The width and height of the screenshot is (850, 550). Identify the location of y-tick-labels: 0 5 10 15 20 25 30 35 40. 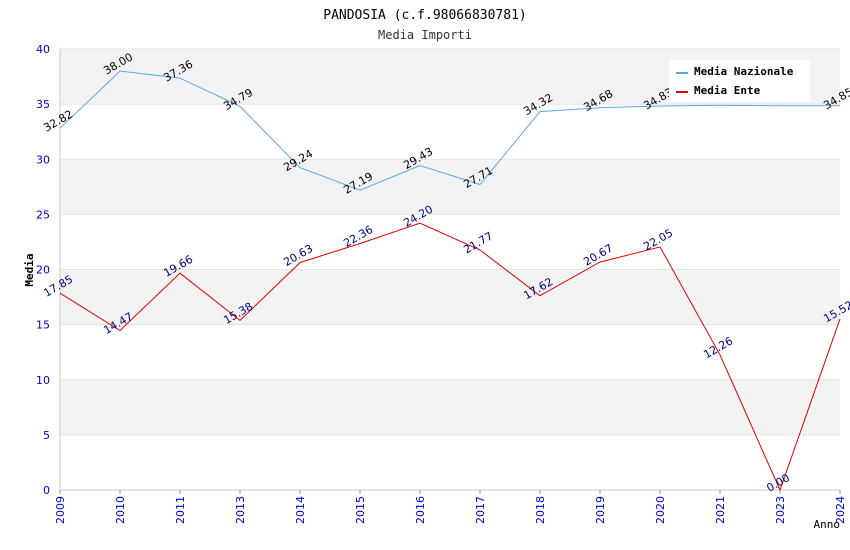
(43, 270).